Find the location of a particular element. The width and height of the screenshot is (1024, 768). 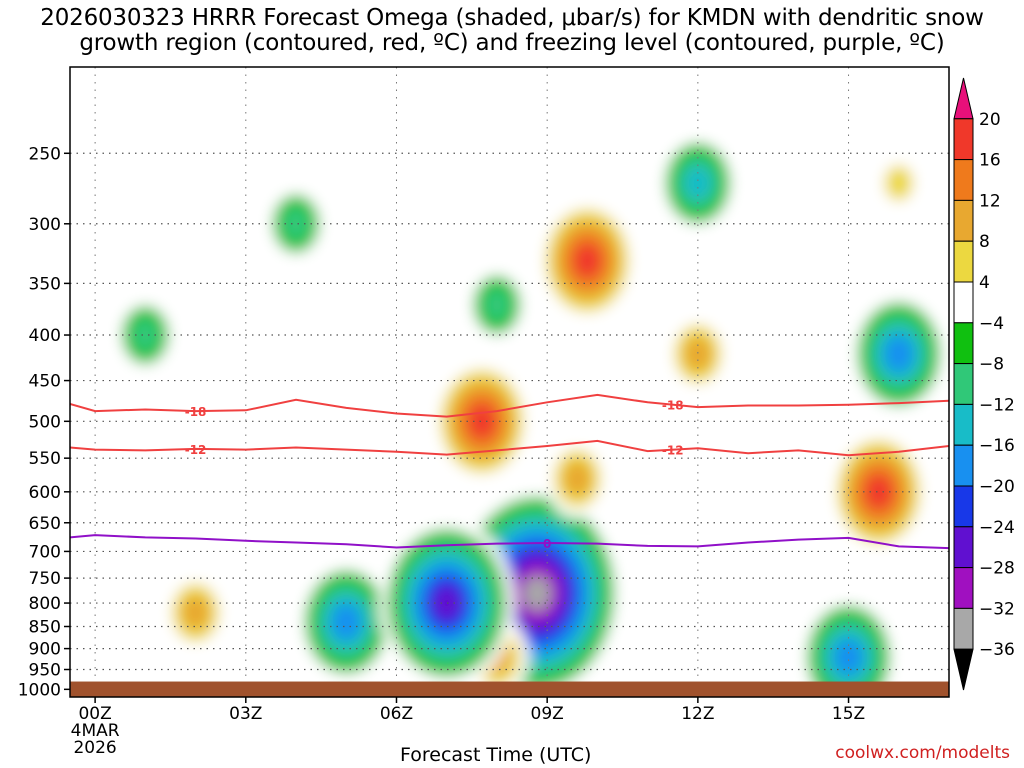

colorbar: 20 16 12 8 4 −4 −8 −12 −16 −20 −24 −28 −32 −36 is located at coordinates (984, 384).